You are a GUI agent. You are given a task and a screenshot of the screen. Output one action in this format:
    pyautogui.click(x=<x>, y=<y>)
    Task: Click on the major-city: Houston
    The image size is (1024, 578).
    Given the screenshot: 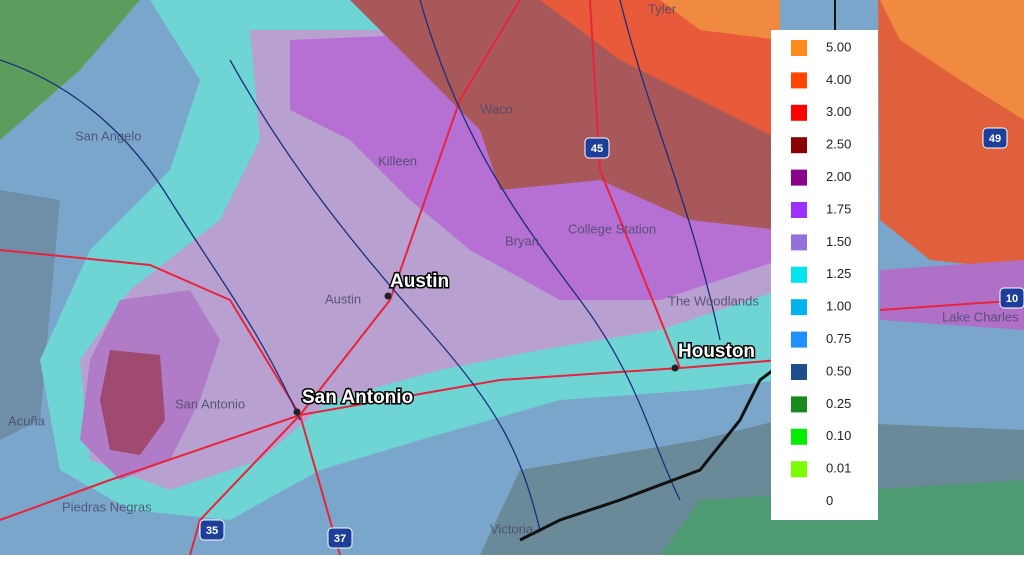 What is the action you would take?
    pyautogui.click(x=716, y=351)
    